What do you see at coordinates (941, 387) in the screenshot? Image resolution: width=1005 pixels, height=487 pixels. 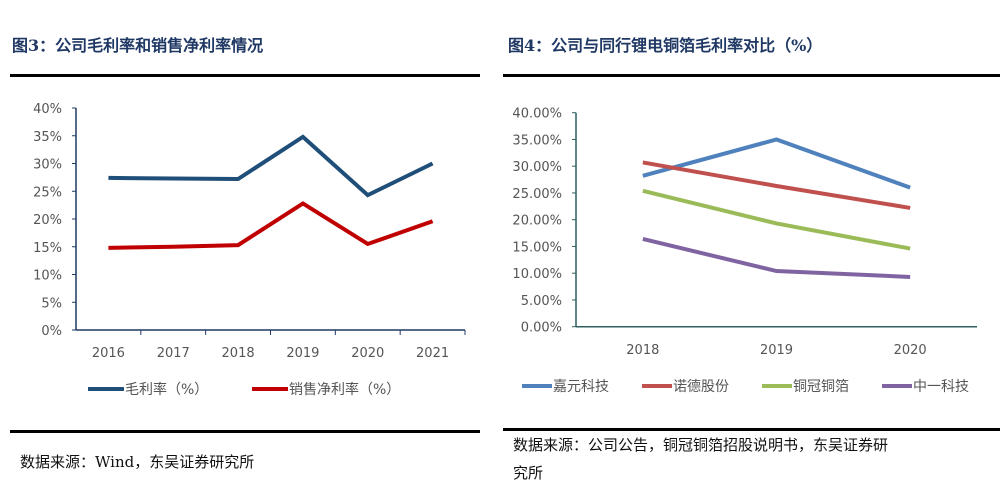 I see `chart2-legend-label-4: 中一科技` at bounding box center [941, 387].